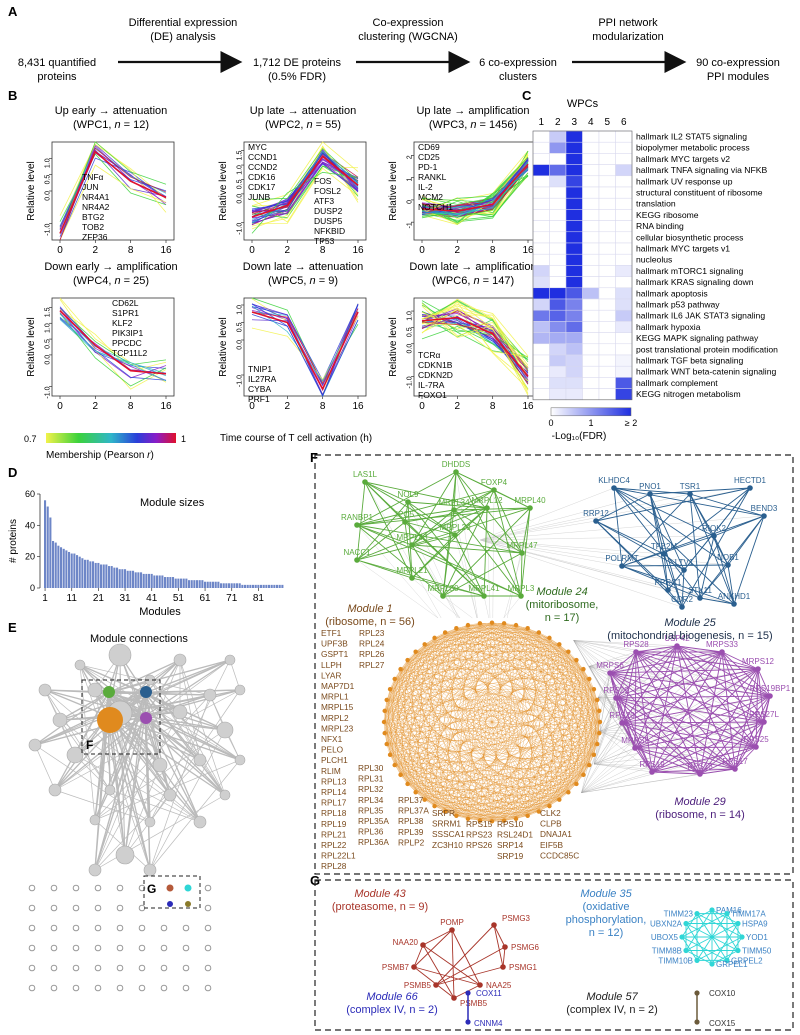 The width and height of the screenshot is (800, 1035). I want to click on bar-ytick-label: 60, so click(30, 494).